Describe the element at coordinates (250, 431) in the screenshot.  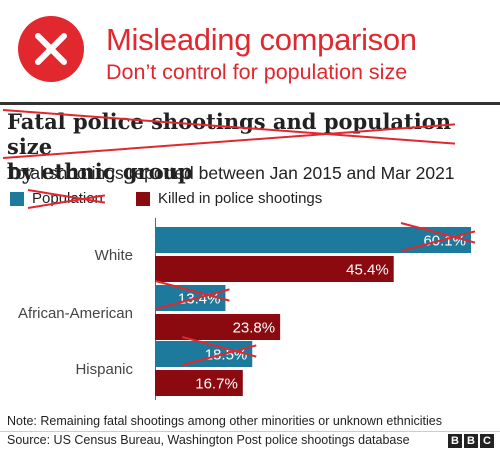
I see `footer-divider` at that location.